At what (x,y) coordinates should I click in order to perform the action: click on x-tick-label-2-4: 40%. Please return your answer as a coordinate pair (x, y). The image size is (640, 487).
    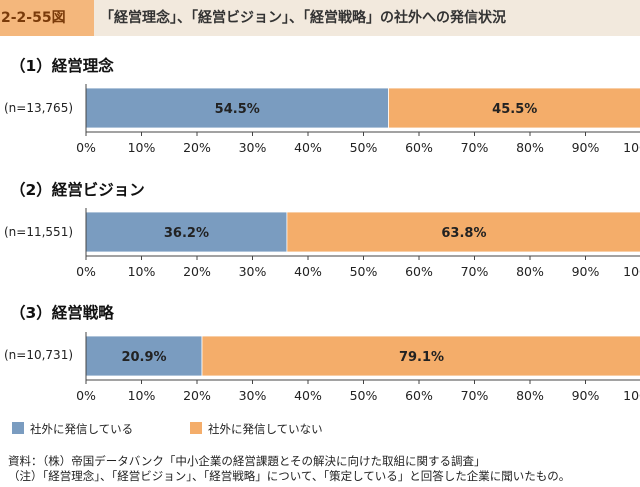
    Looking at the image, I should click on (308, 271).